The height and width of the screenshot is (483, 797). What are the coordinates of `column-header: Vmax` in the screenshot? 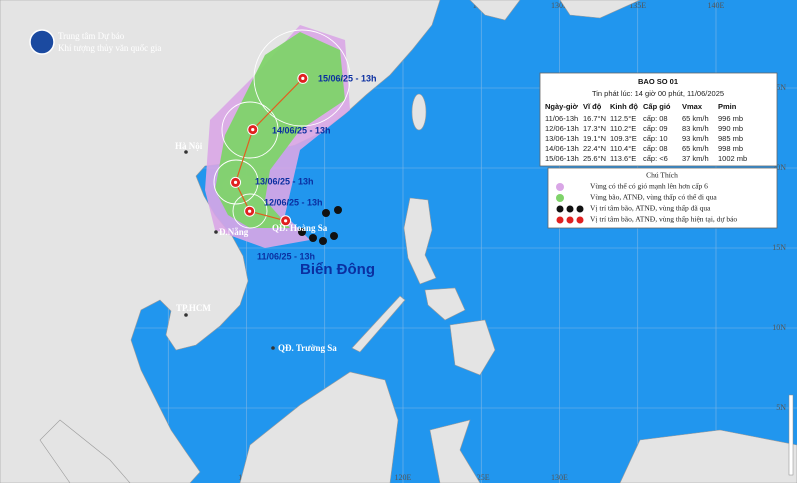 It's located at (692, 106).